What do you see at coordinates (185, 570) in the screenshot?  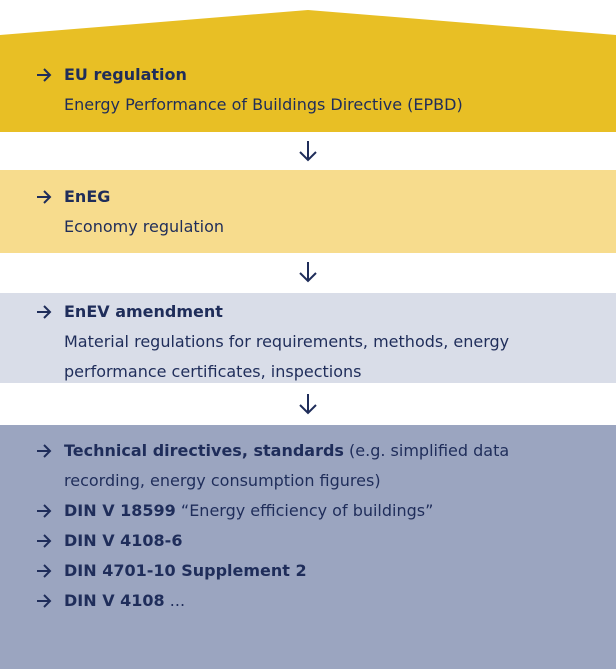 I see `item-bold: DIN 4701-10 Supplement 2` at bounding box center [185, 570].